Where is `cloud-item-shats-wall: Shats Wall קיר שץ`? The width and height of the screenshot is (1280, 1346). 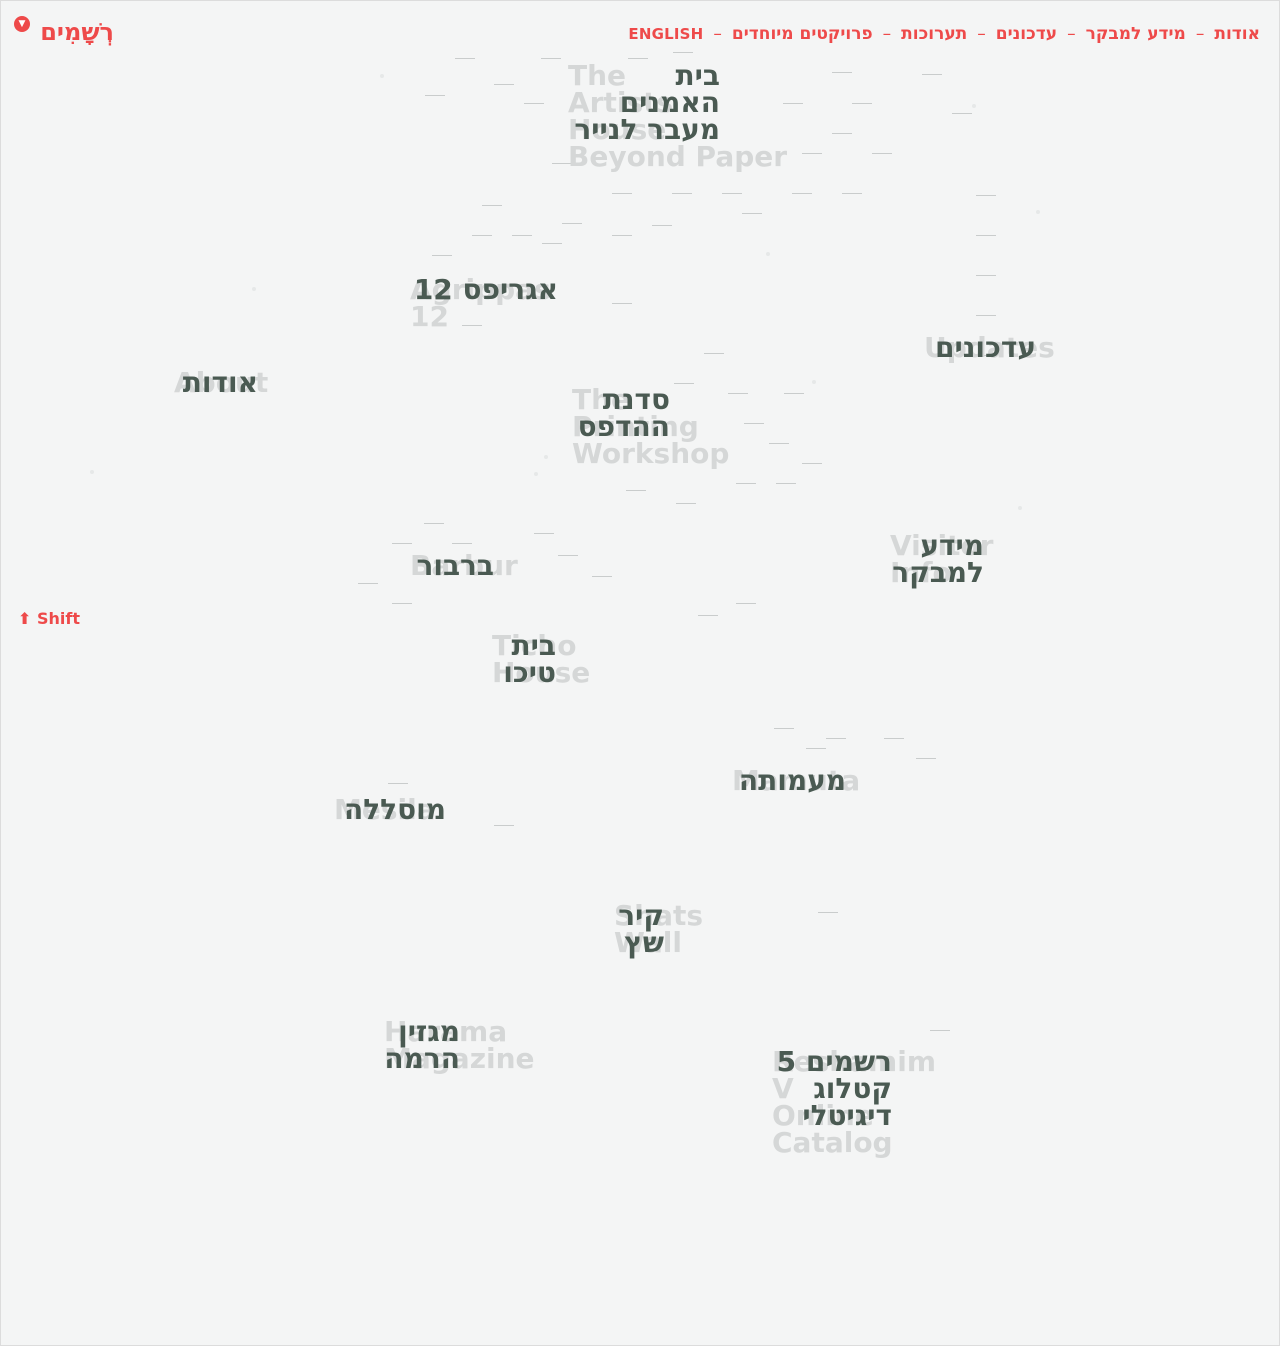 cloud-item-shats-wall: Shats Wall קיר שץ is located at coordinates (659, 929).